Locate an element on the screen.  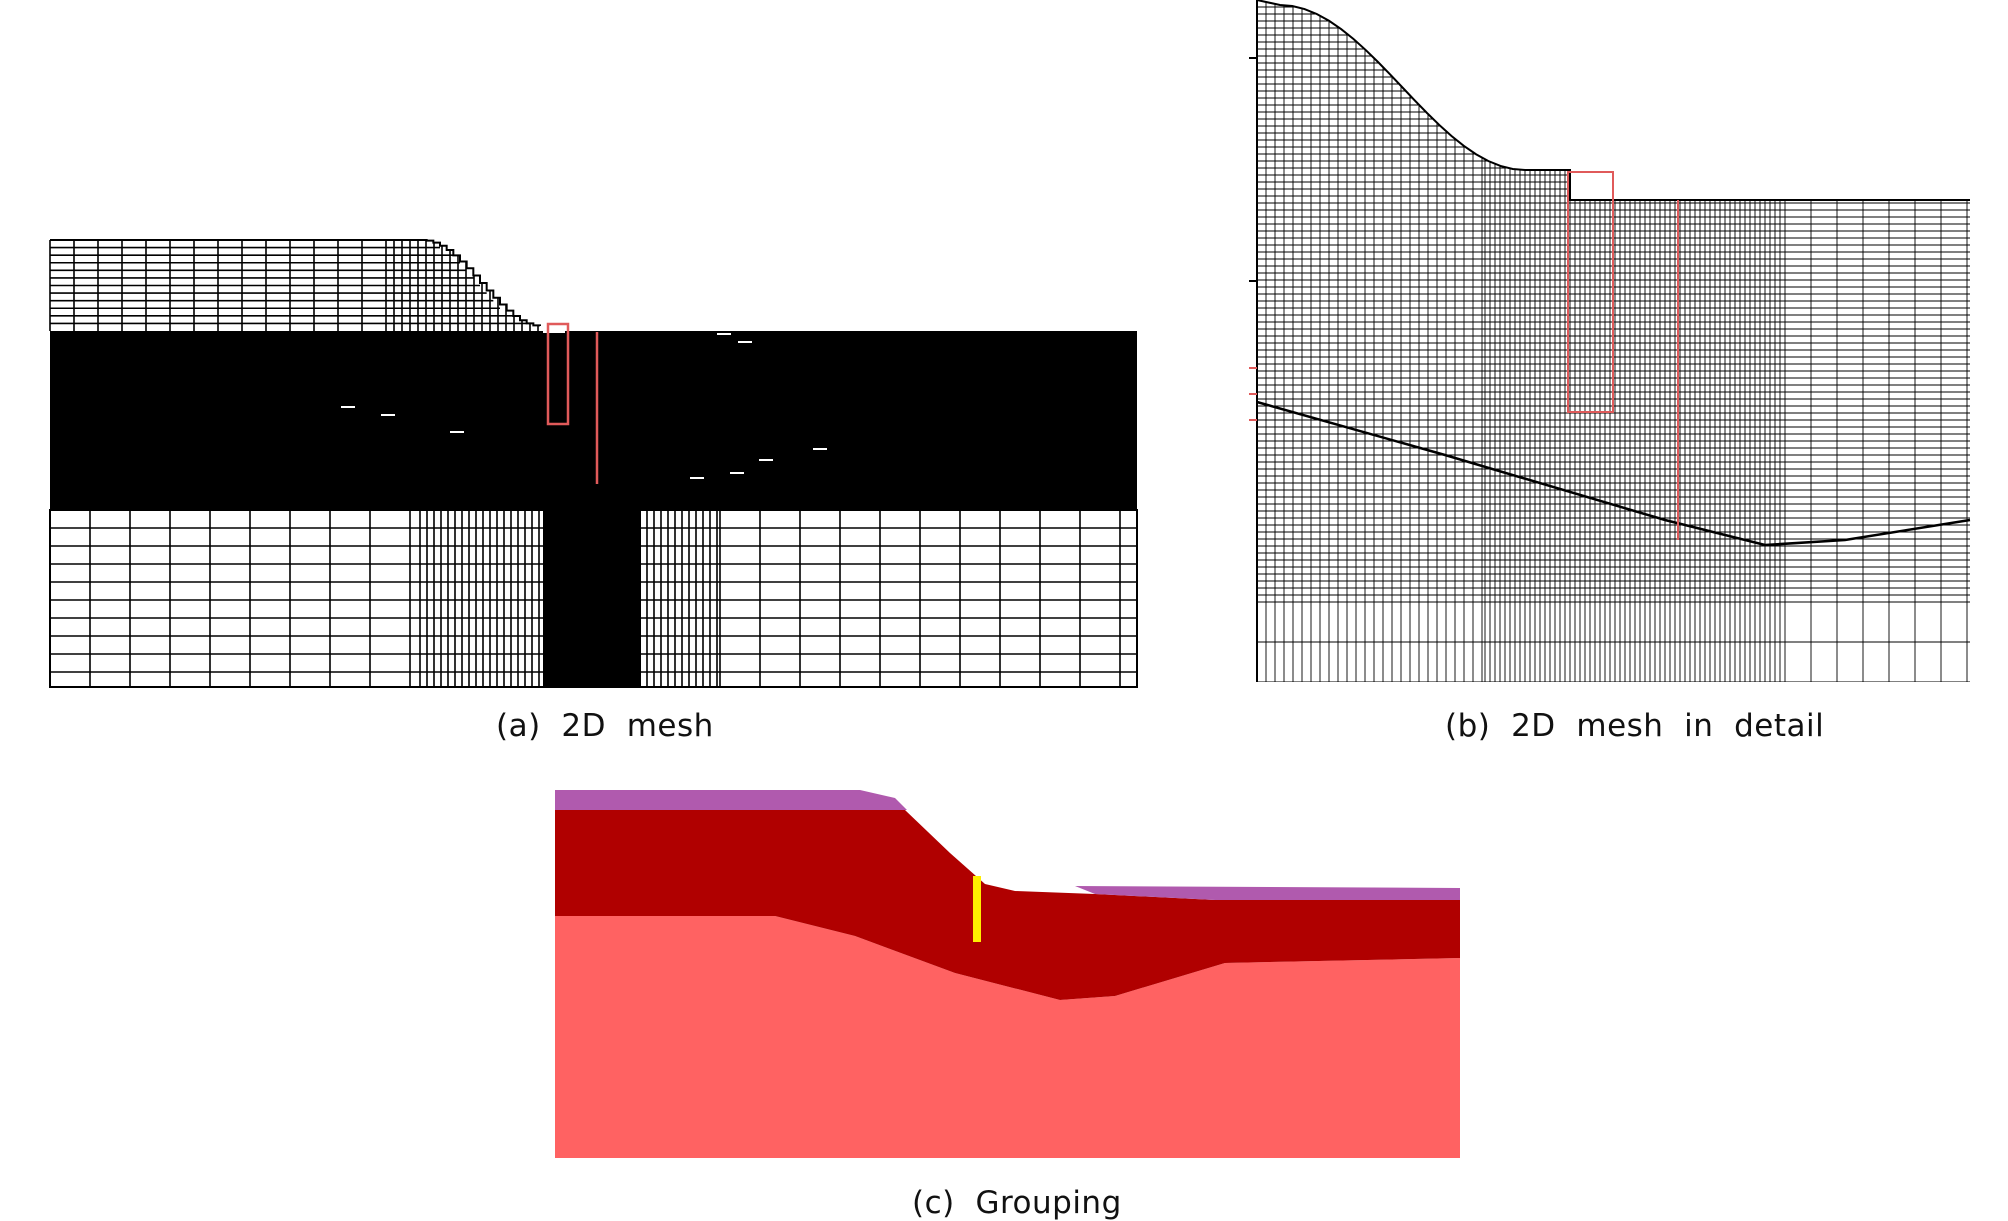
dense-pile-column is located at coordinates (592, 598).